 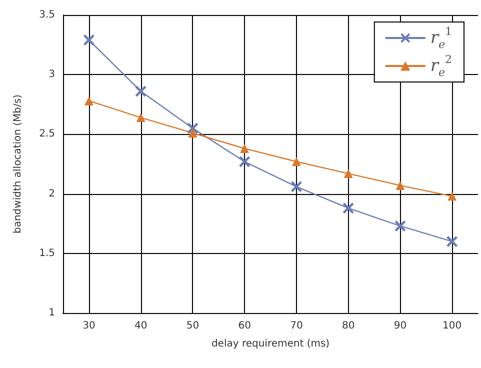 I want to click on x-tick-label: 50, so click(x=193, y=326).